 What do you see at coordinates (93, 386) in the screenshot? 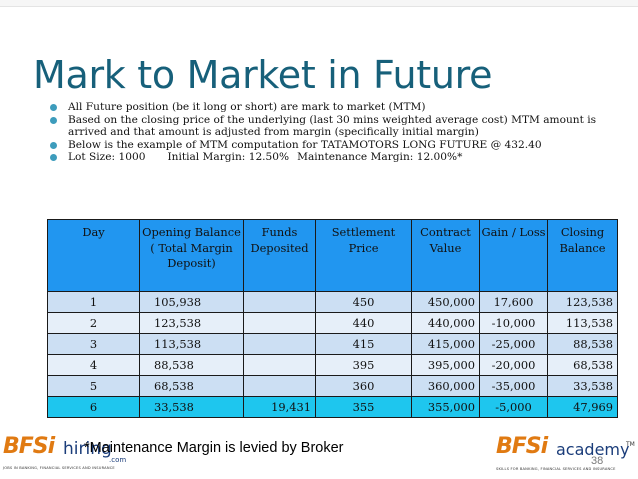
I see `table-cell: 5` at bounding box center [93, 386].